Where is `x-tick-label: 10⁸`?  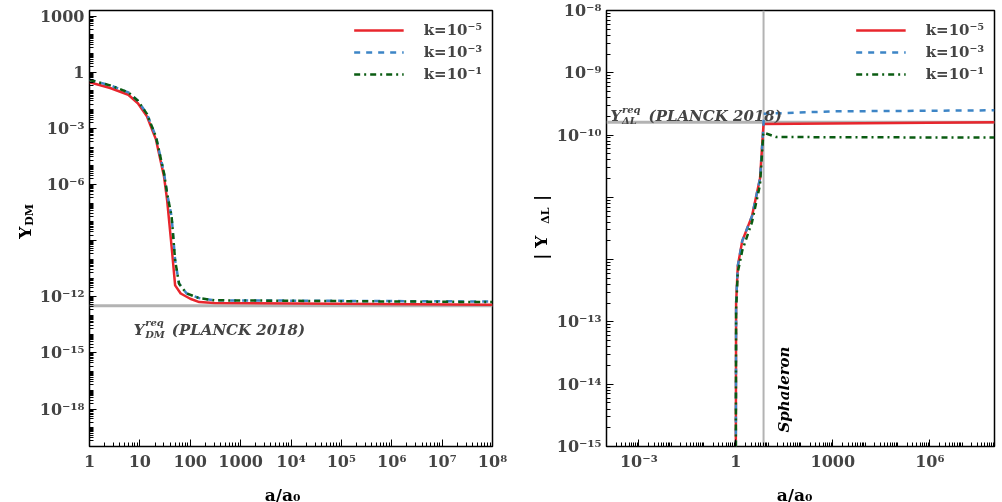 x-tick-label: 10⁸ is located at coordinates (492, 461).